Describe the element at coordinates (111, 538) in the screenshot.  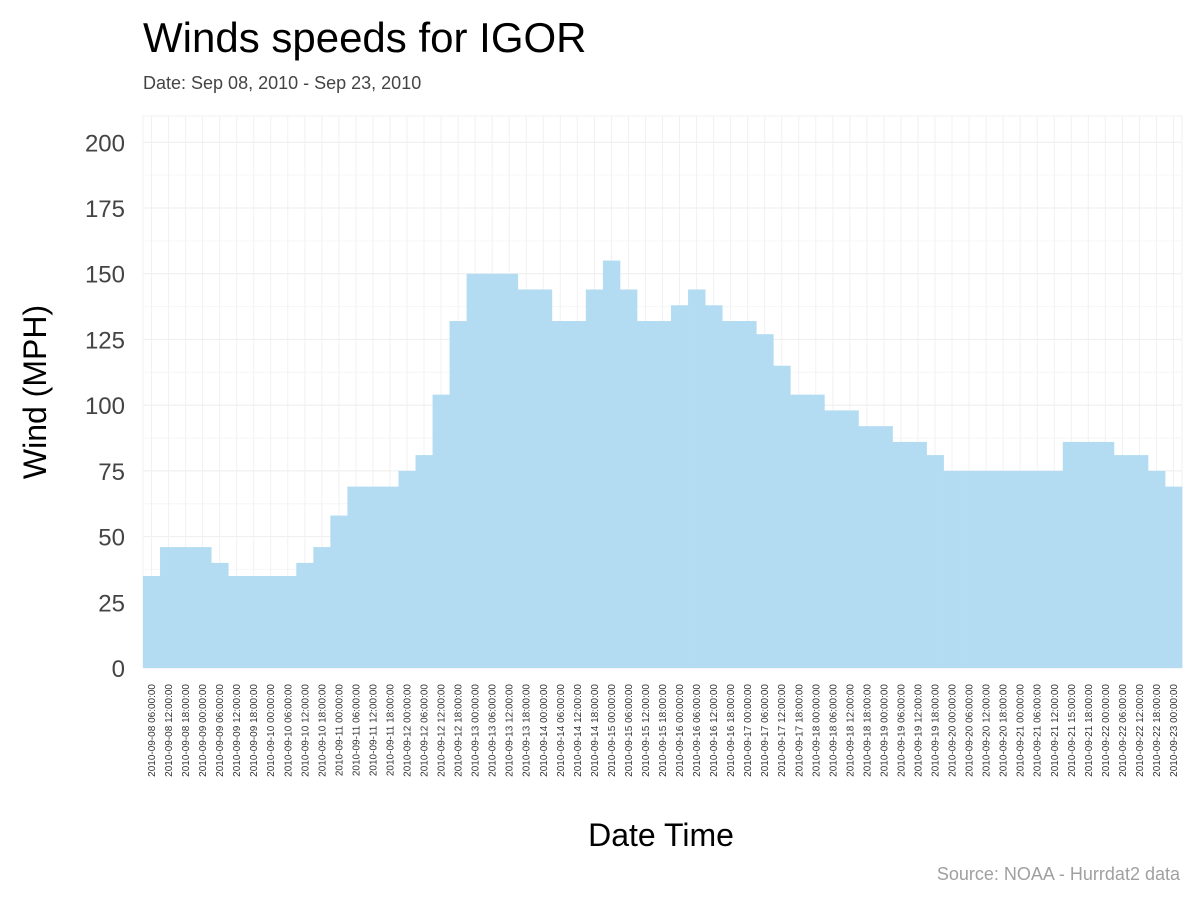
I see `y-tick-label: 50` at that location.